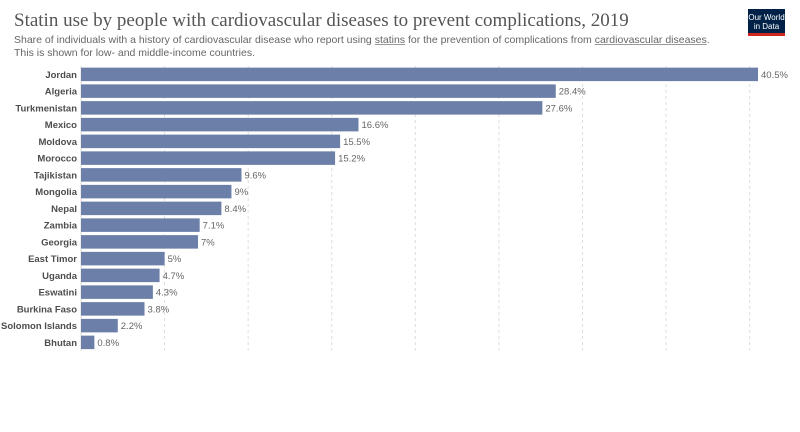 The width and height of the screenshot is (800, 432). Describe the element at coordinates (52, 259) in the screenshot. I see `category-label: East Timor` at that location.